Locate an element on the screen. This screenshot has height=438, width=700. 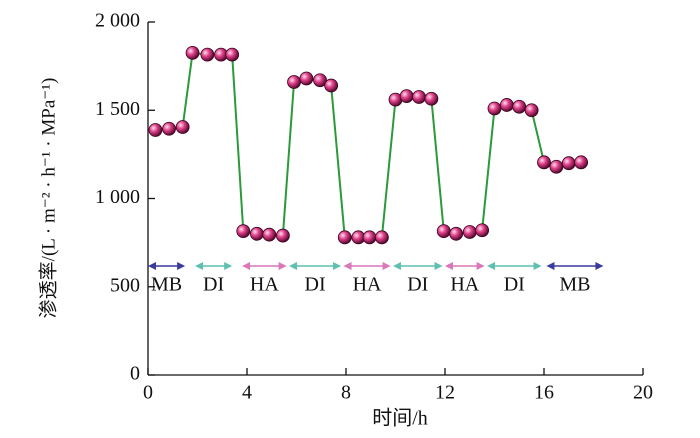
y-tick-label: 2 000 is located at coordinates (117, 21).